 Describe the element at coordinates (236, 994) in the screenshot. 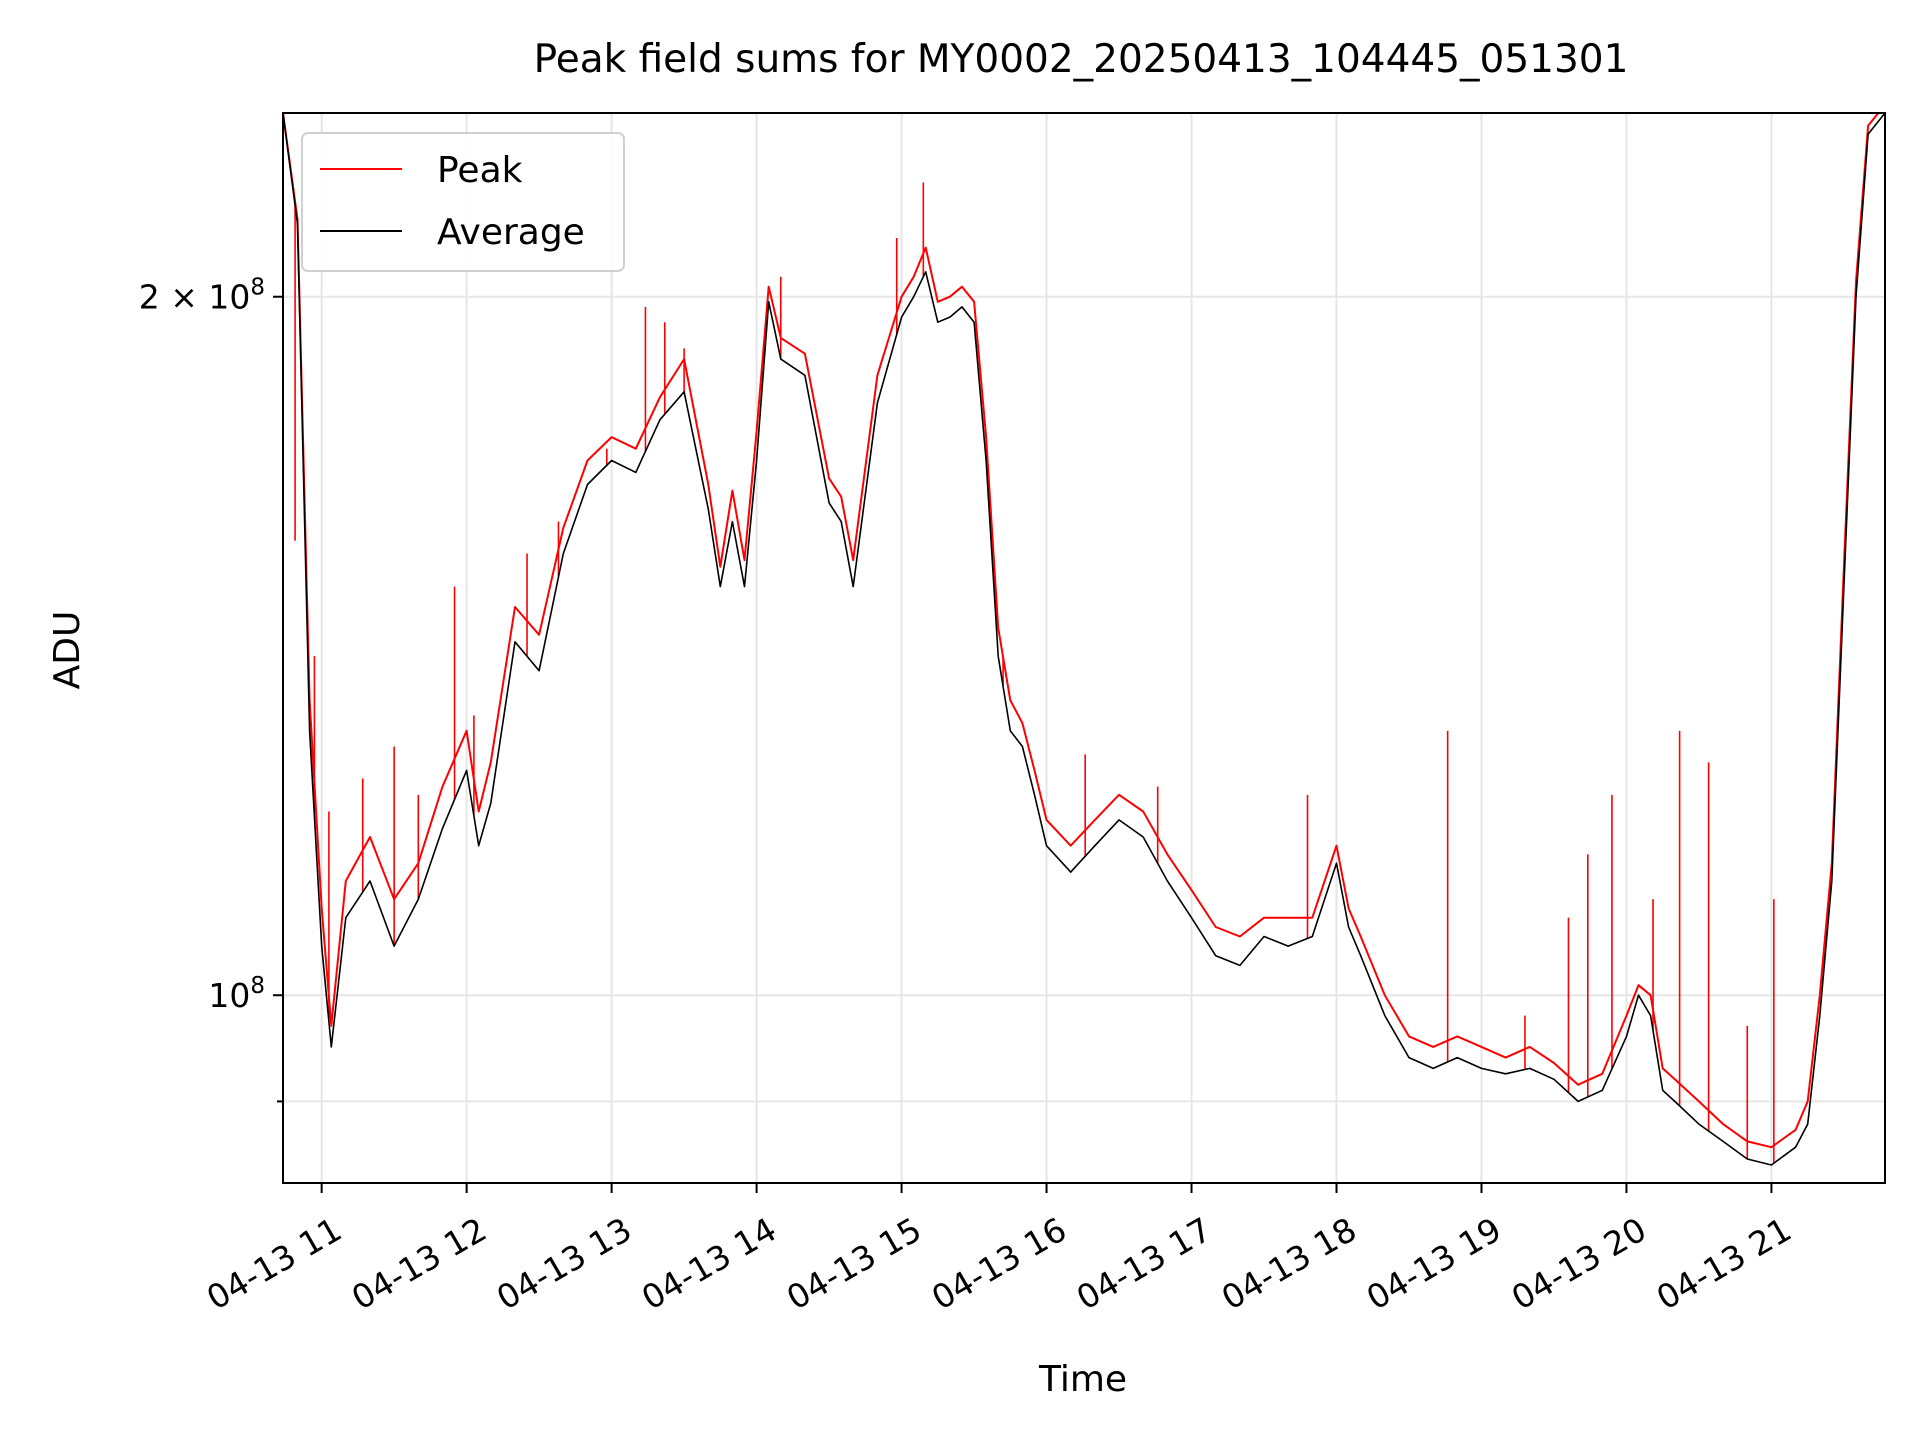

I see `y-tick-label: 108` at that location.